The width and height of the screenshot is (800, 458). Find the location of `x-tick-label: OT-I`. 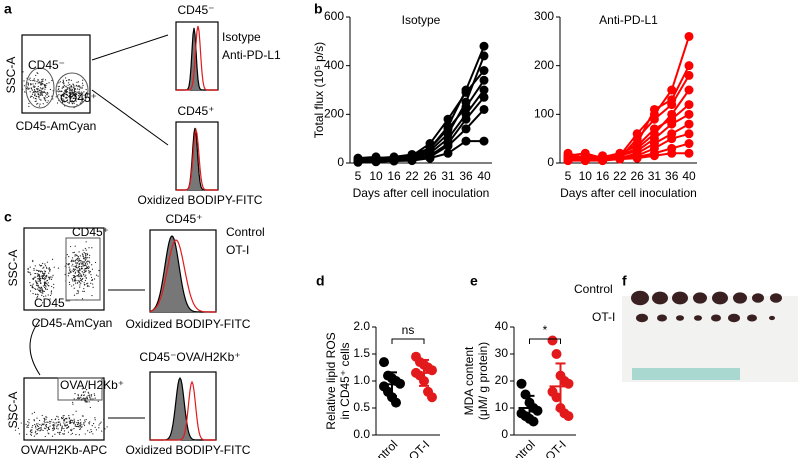

x-tick-label: OT-I is located at coordinates (419, 447).